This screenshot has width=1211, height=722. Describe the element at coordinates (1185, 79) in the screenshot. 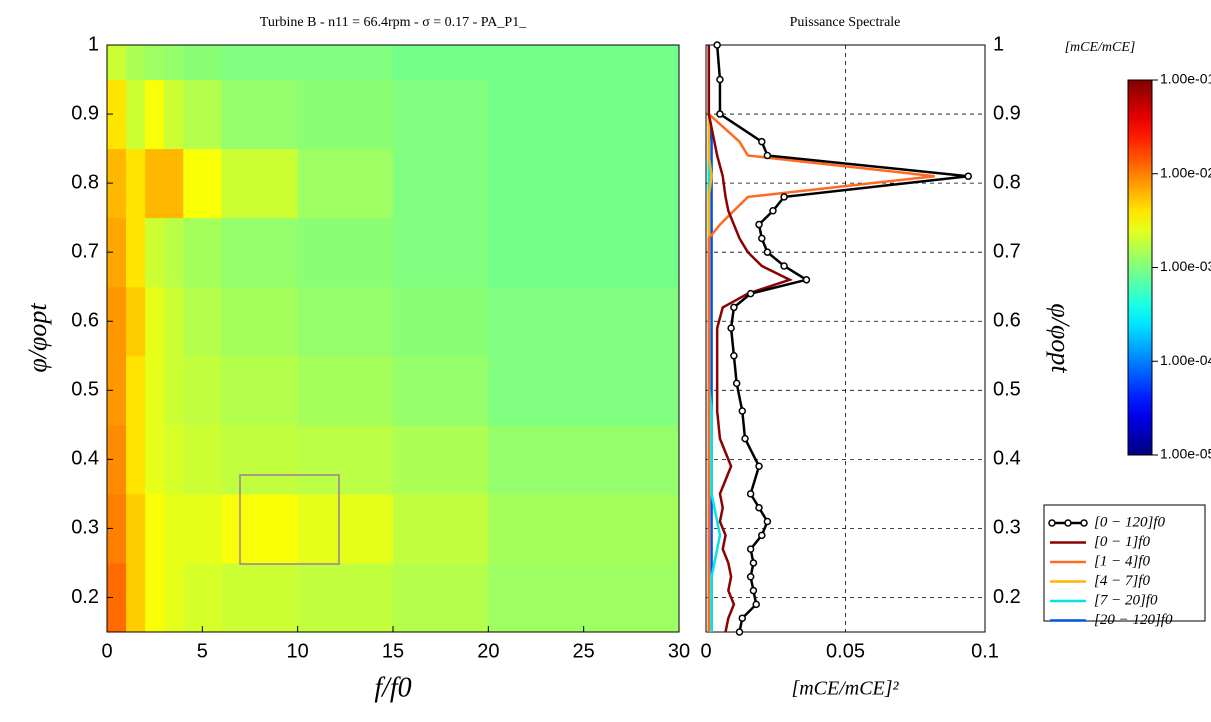

I see `colorbar-tick-label: 1.00e-01` at that location.